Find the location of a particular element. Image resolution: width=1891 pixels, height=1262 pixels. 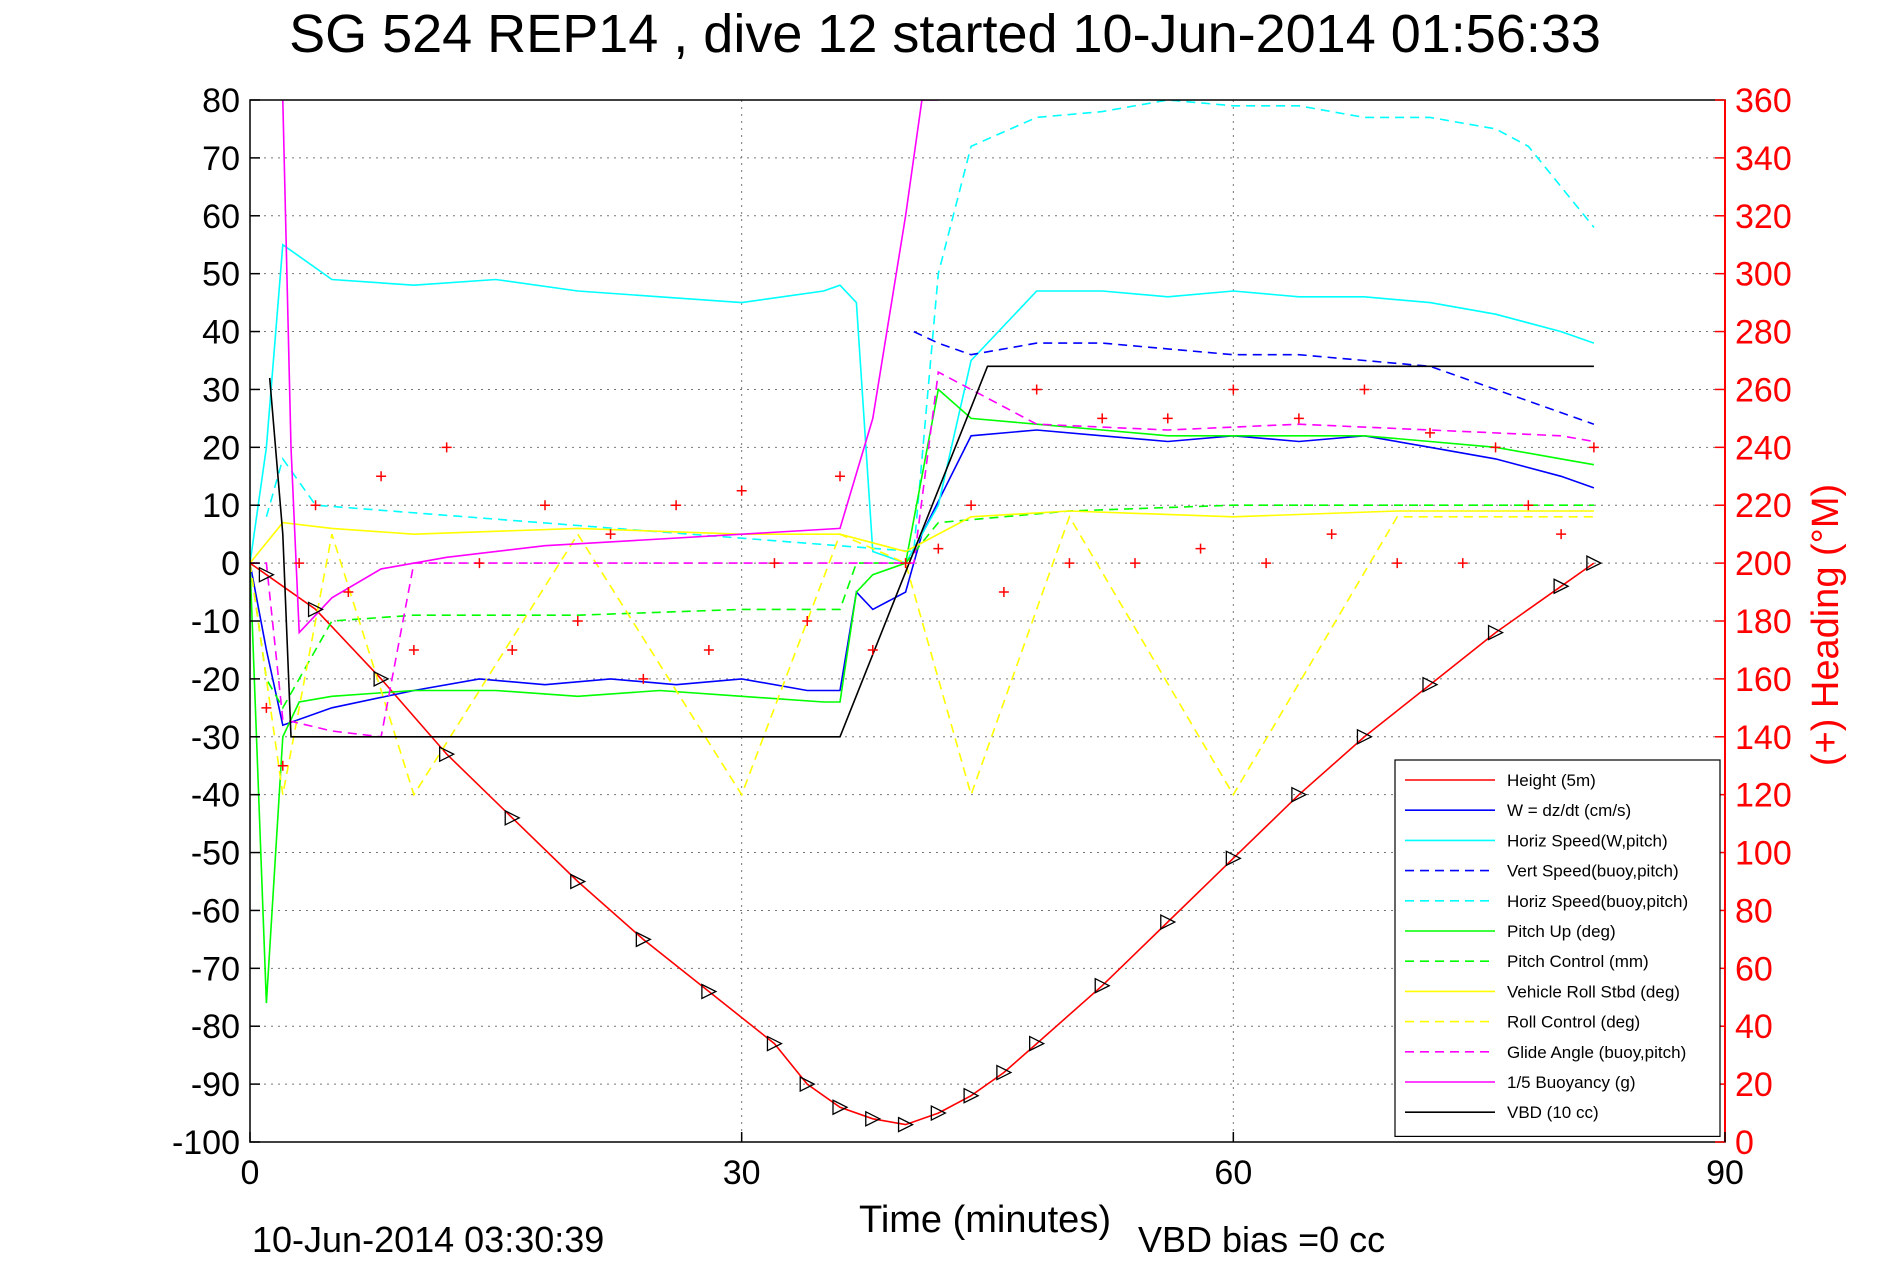

y-right-tick-label: 40 is located at coordinates (1754, 1027).